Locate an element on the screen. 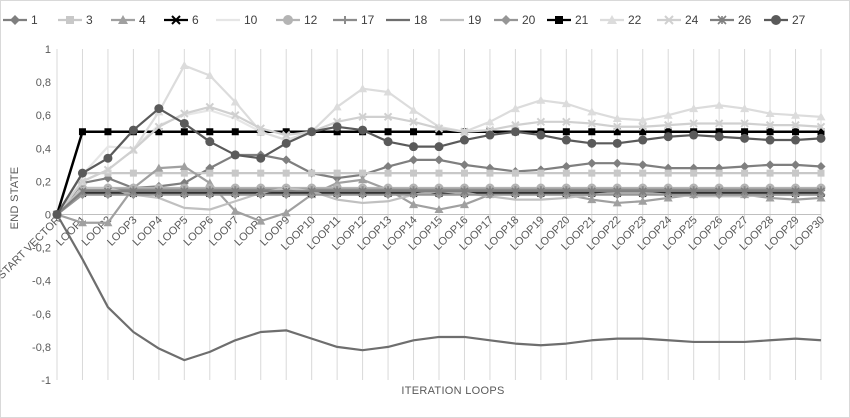 The height and width of the screenshot is (418, 850). y-axis-ticks: 1 0,8 0,6 0,4 0,2 0 -0,2 -0,4 -0,6 -0,8 -1 is located at coordinates (41, 215).